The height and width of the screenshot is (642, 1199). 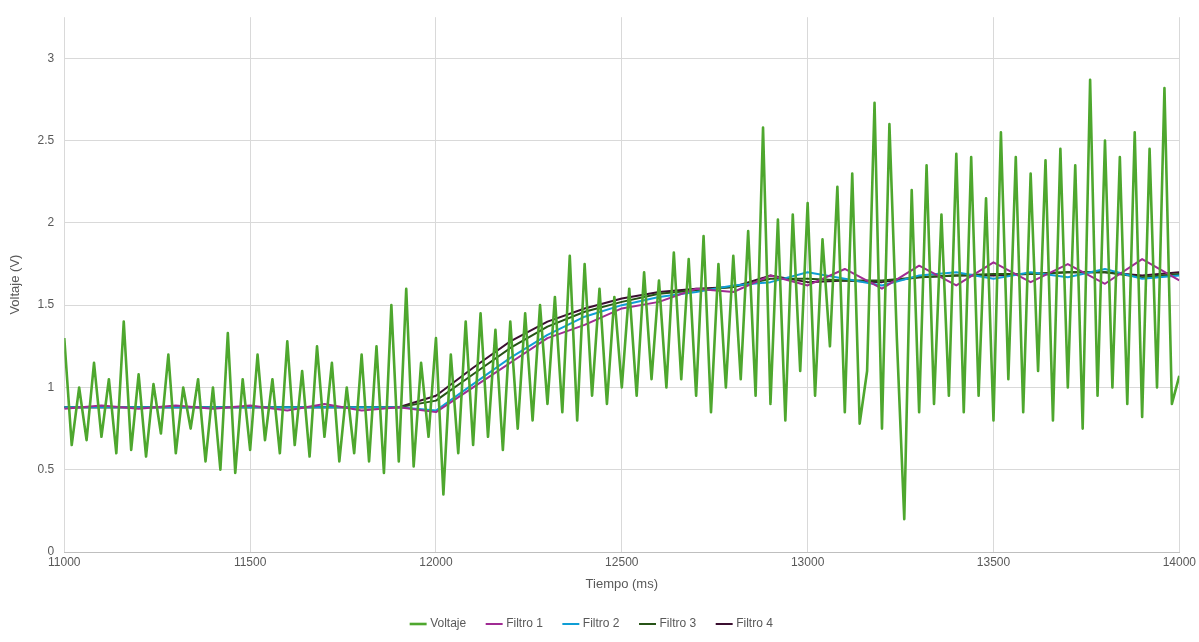 What do you see at coordinates (46, 469) in the screenshot?
I see `y-tick-label: 0.5` at bounding box center [46, 469].